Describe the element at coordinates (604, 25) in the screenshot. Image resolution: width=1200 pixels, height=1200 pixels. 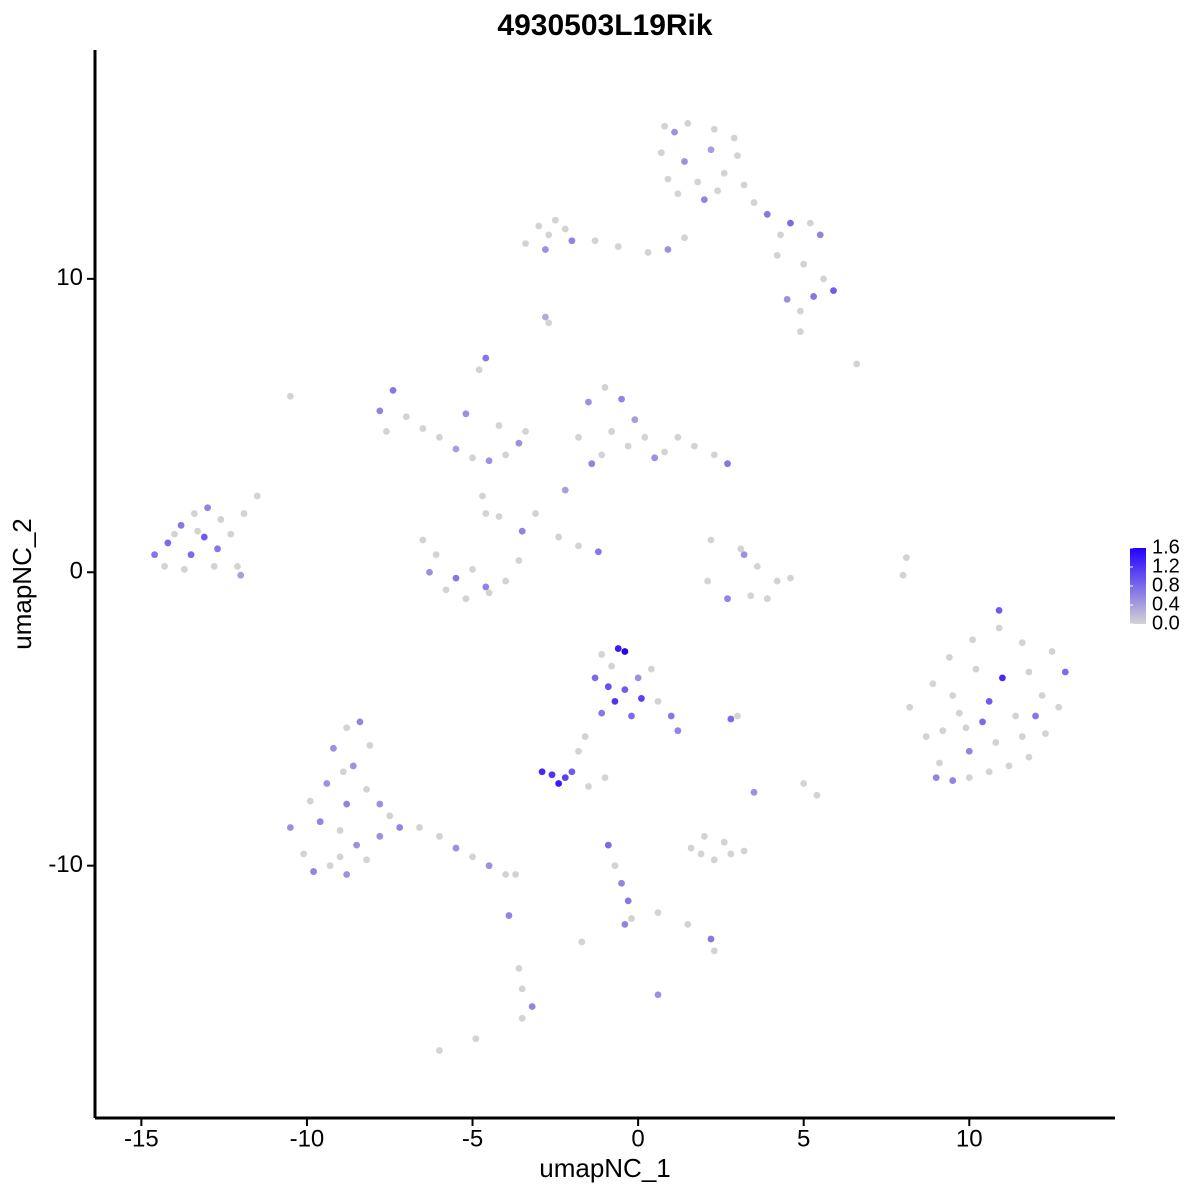
I see `chart-title: 4930503L19Rik` at that location.